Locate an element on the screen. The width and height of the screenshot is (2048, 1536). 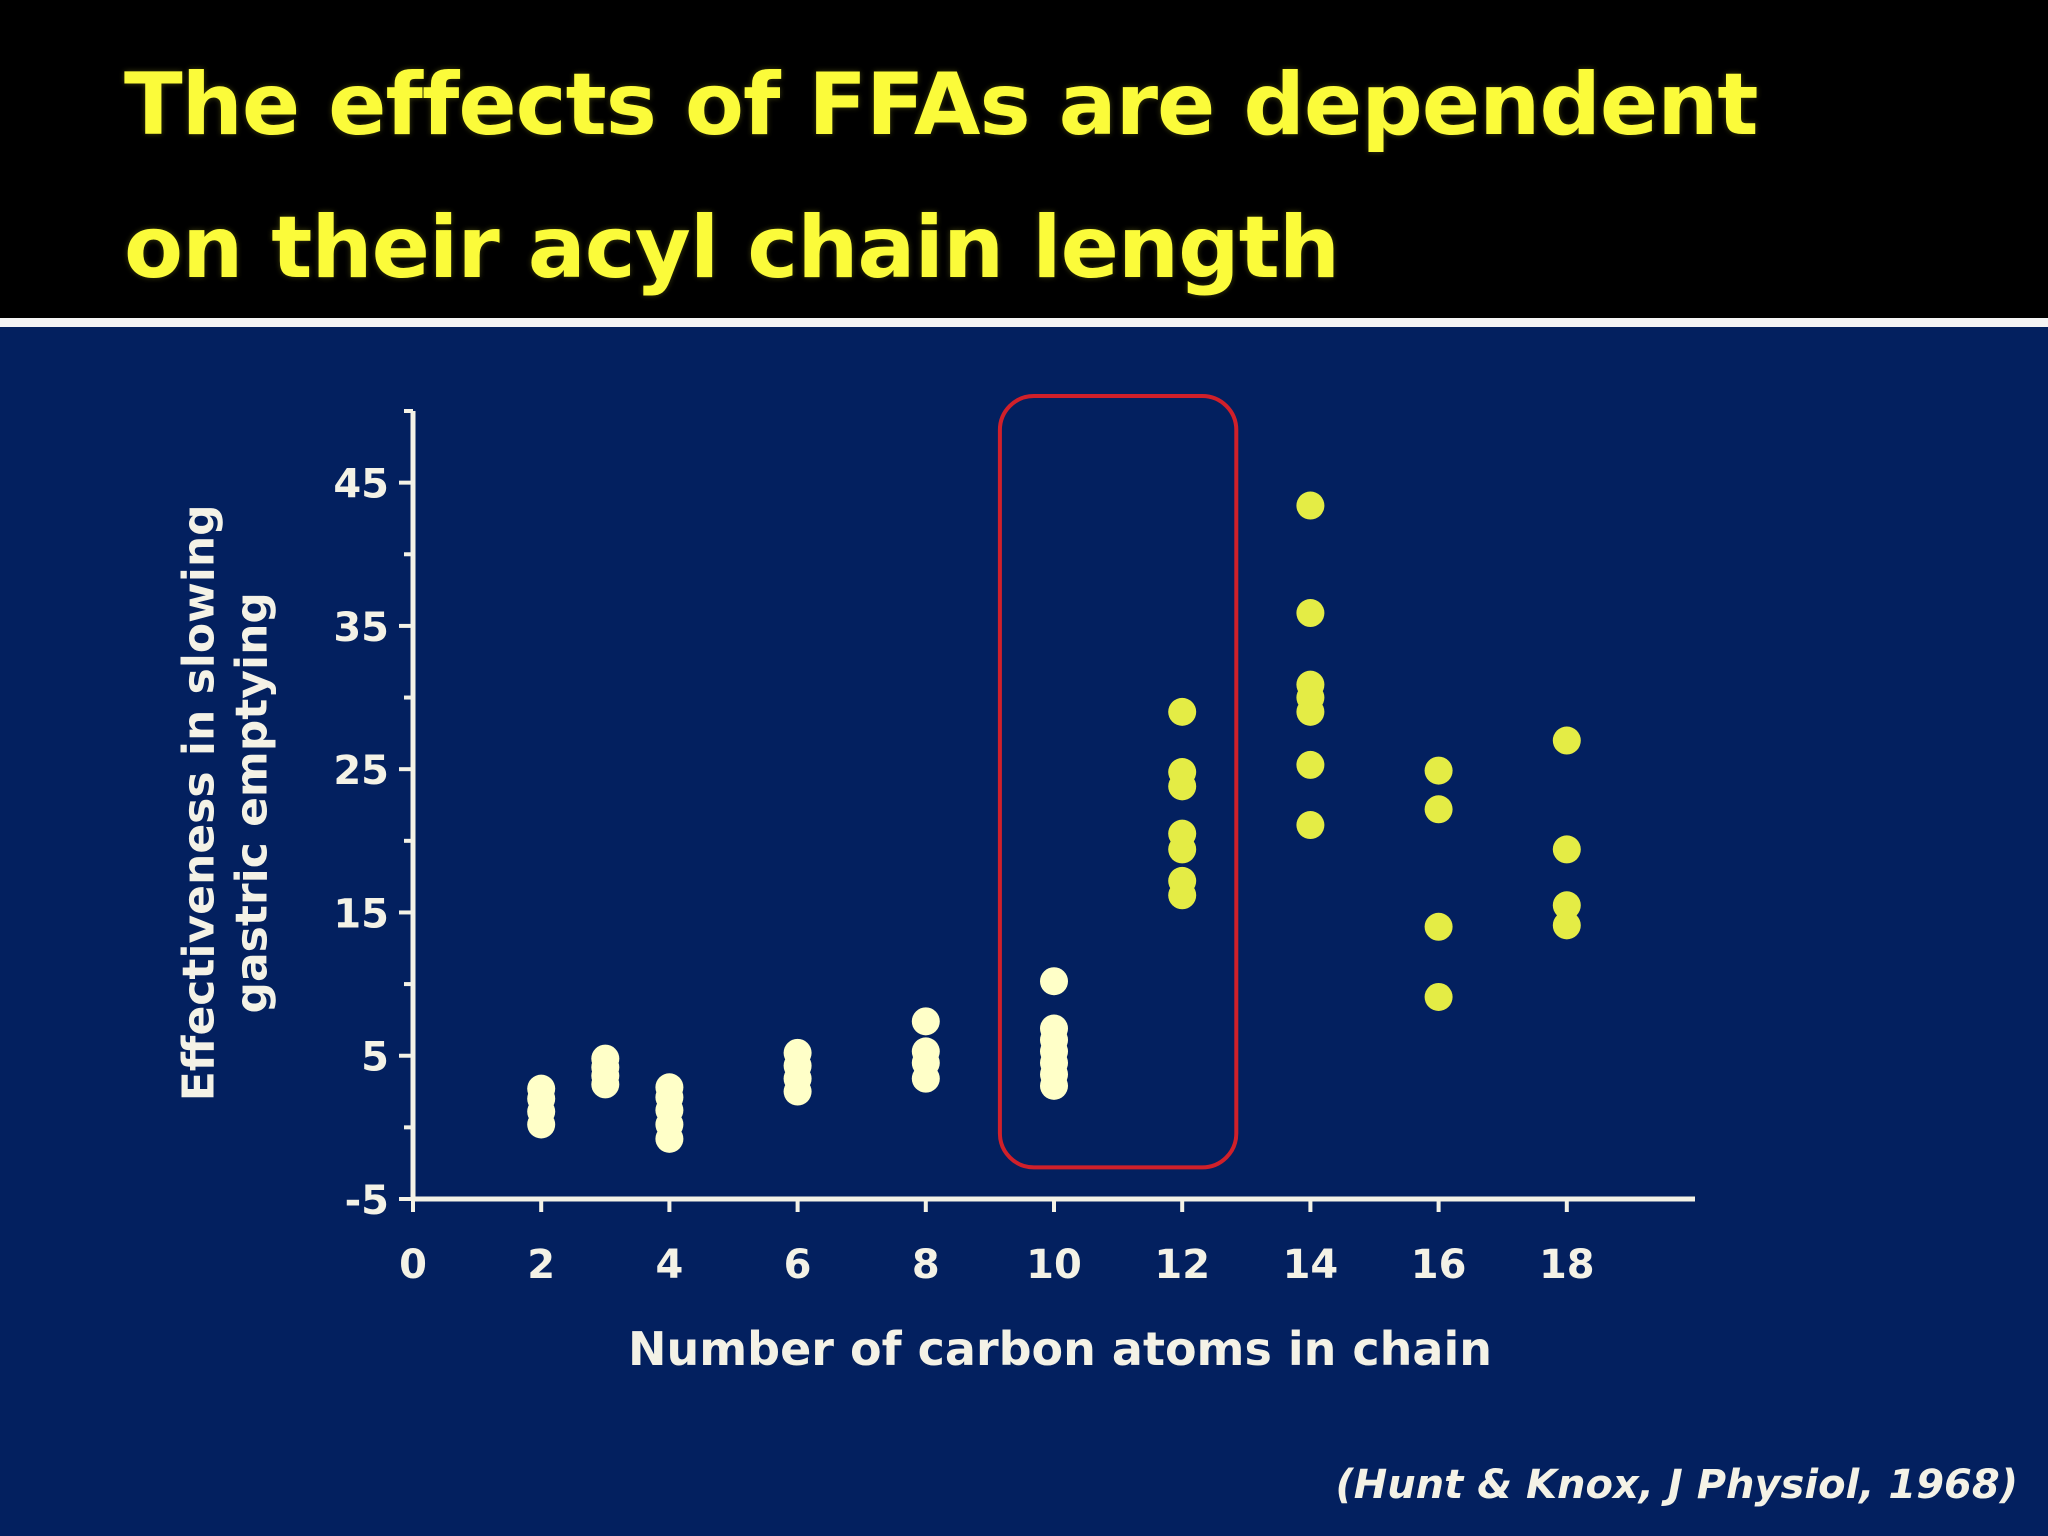
title-divider is located at coordinates (1024, 322).